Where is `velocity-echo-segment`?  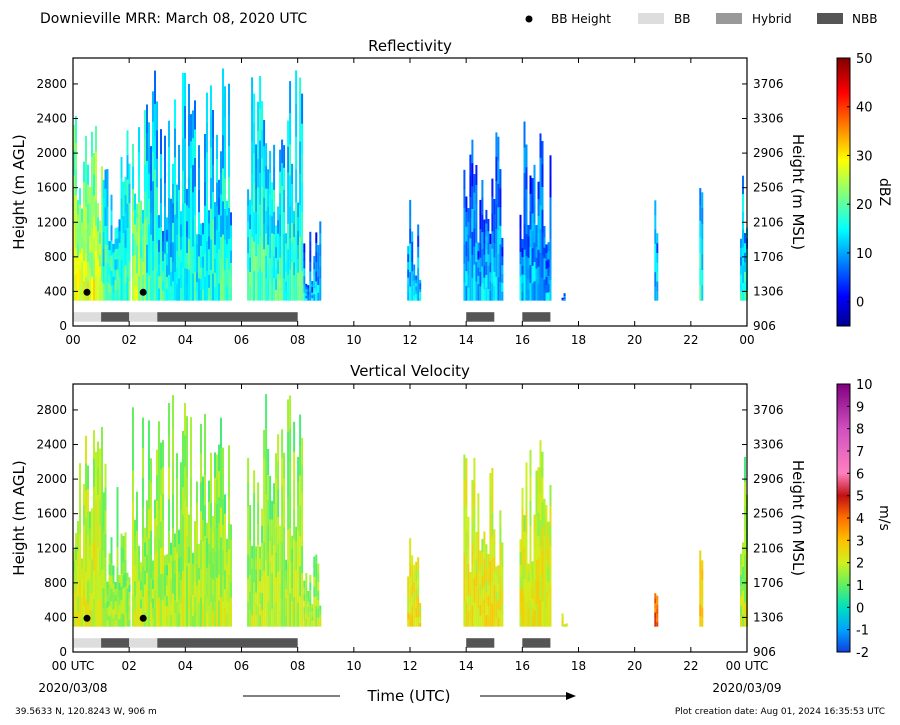
velocity-echo-segment is located at coordinates (535, 533).